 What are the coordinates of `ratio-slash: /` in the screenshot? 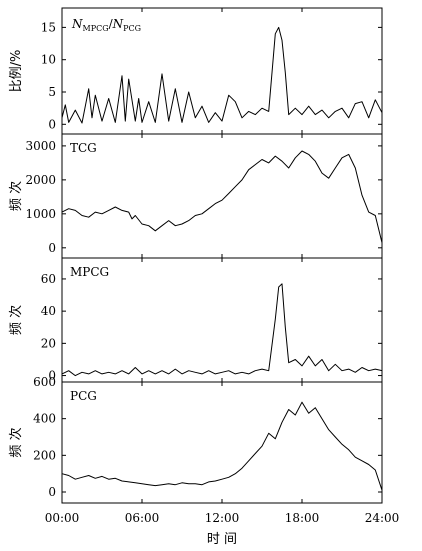 It's located at (111, 24).